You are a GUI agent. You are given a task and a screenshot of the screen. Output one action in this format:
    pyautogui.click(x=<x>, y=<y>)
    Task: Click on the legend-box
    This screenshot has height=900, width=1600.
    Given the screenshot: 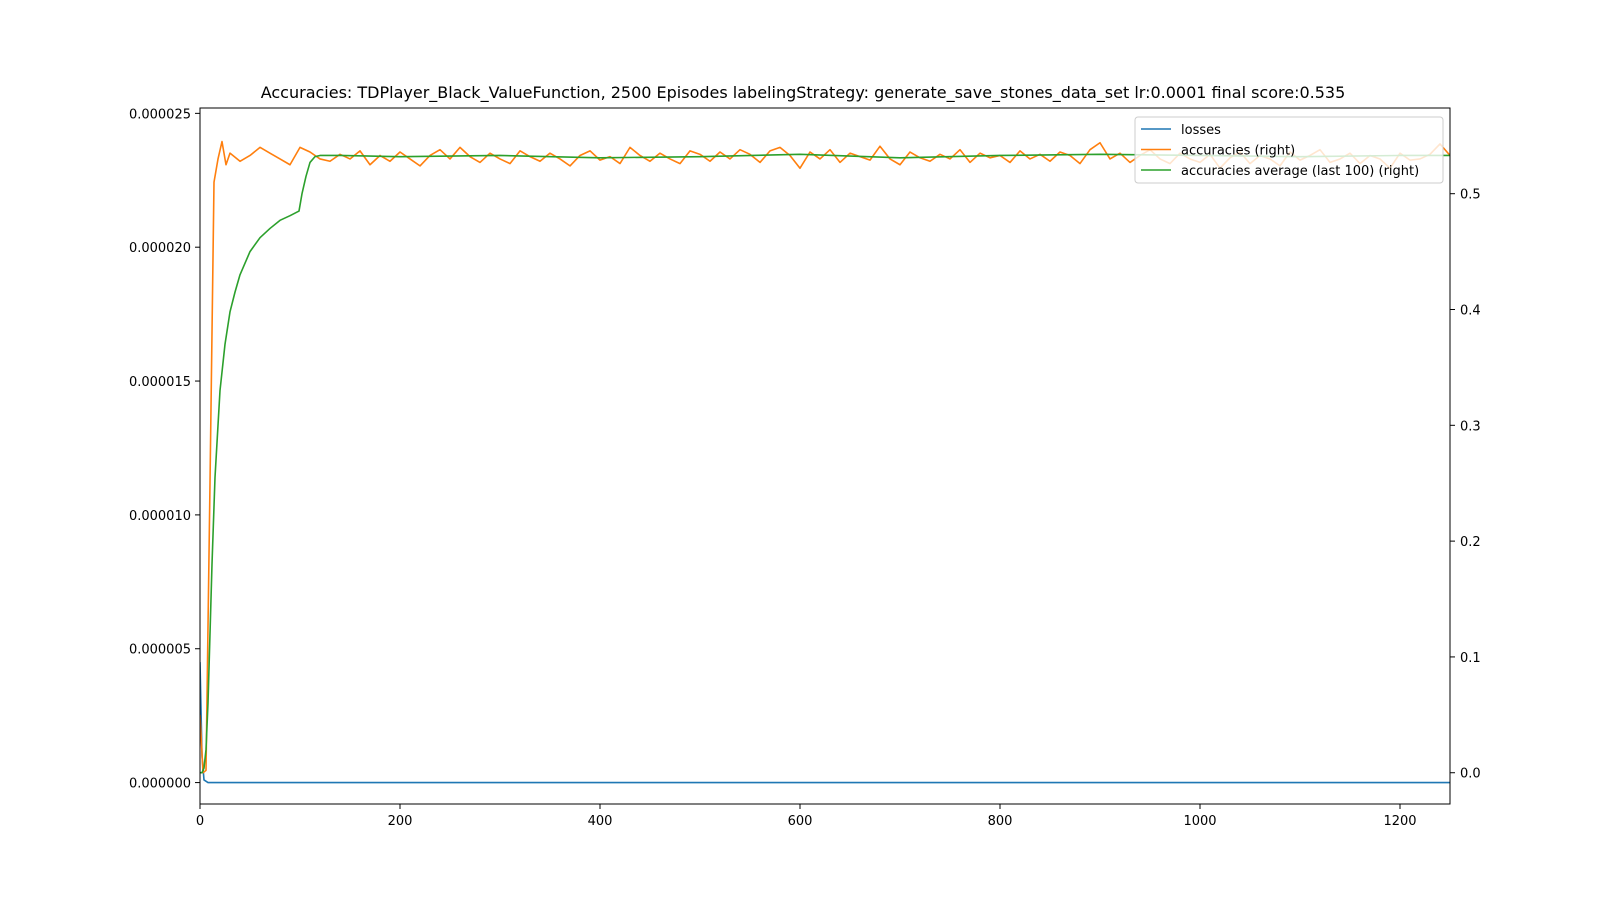 What is the action you would take?
    pyautogui.click(x=1289, y=150)
    